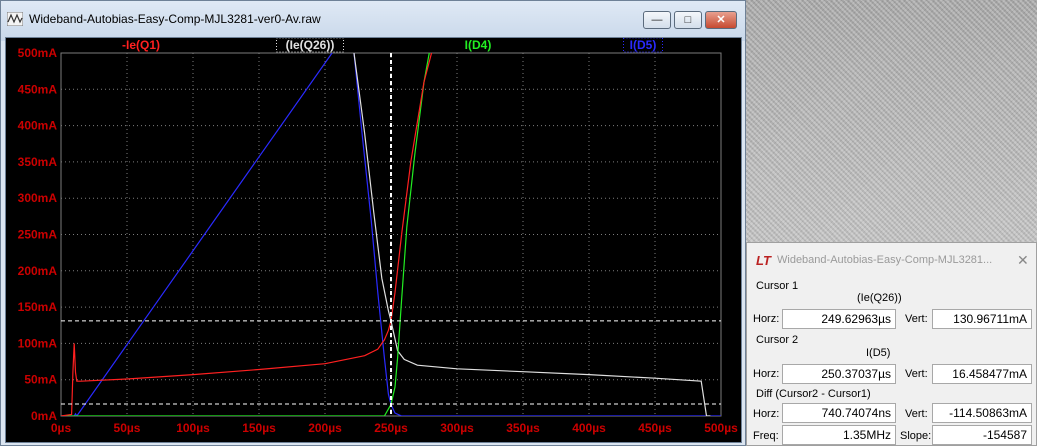  What do you see at coordinates (839, 374) in the screenshot?
I see `cursor2-horz-value: 250.37037µs` at bounding box center [839, 374].